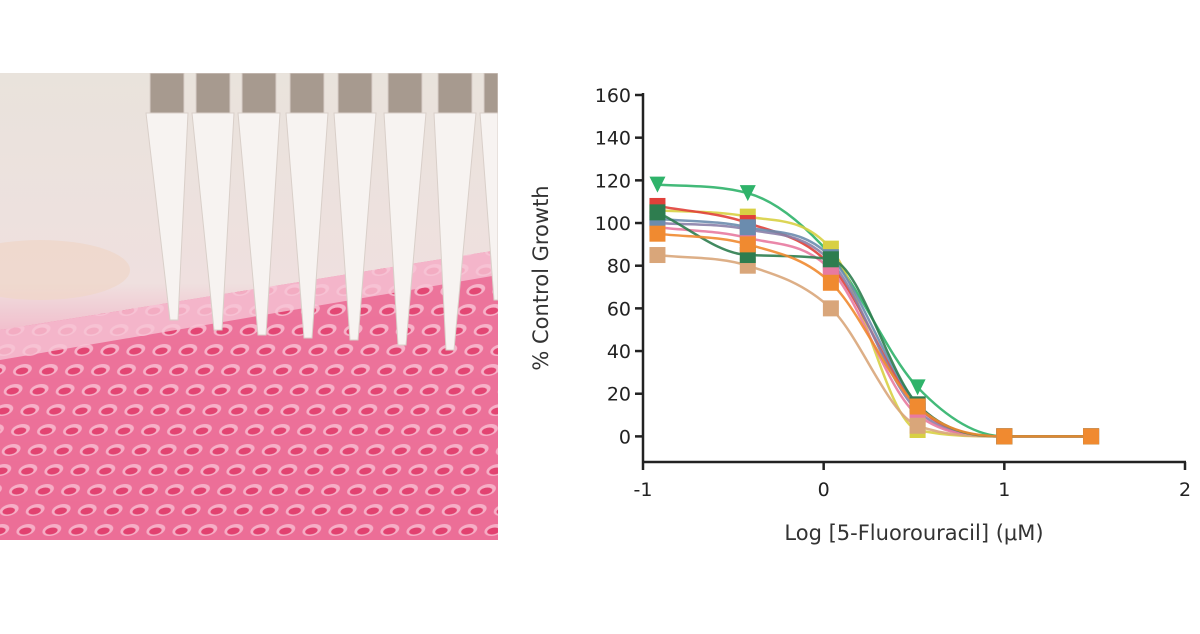 The height and width of the screenshot is (634, 1200). What do you see at coordinates (613, 181) in the screenshot?
I see `y-tick-label: 120` at bounding box center [613, 181].